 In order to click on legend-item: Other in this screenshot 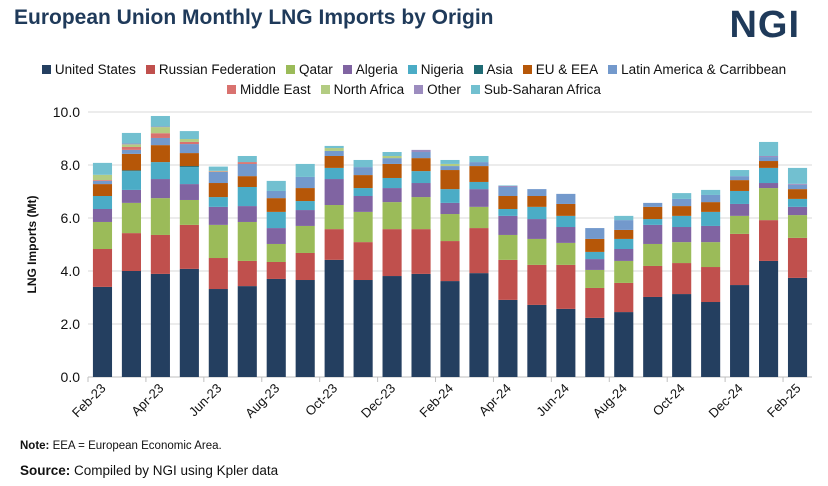, I will do `click(437, 89)`.